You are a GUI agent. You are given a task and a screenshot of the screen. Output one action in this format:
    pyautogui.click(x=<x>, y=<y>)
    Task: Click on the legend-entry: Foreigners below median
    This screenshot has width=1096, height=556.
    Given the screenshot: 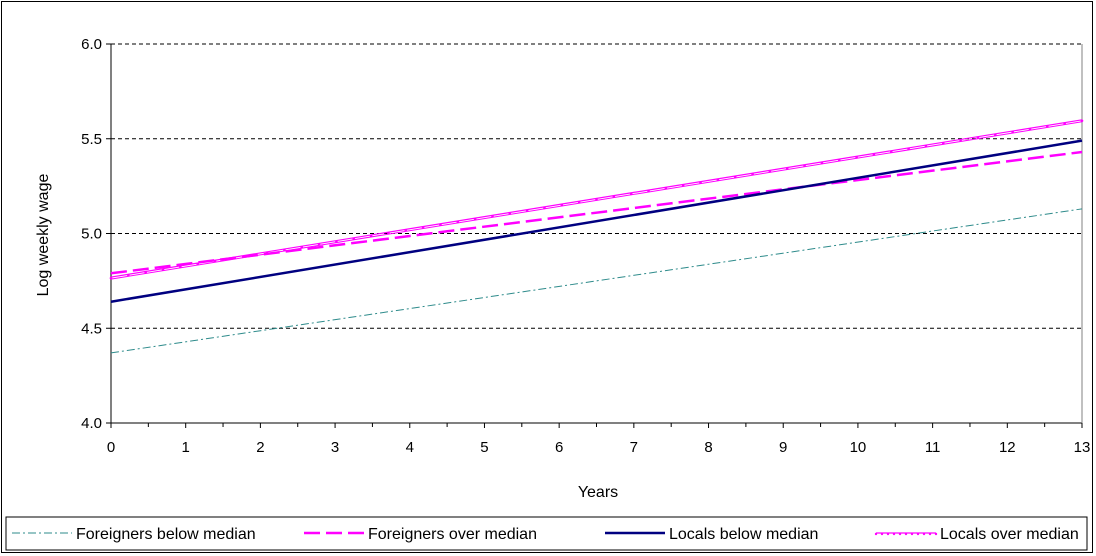 What is the action you would take?
    pyautogui.click(x=134, y=534)
    